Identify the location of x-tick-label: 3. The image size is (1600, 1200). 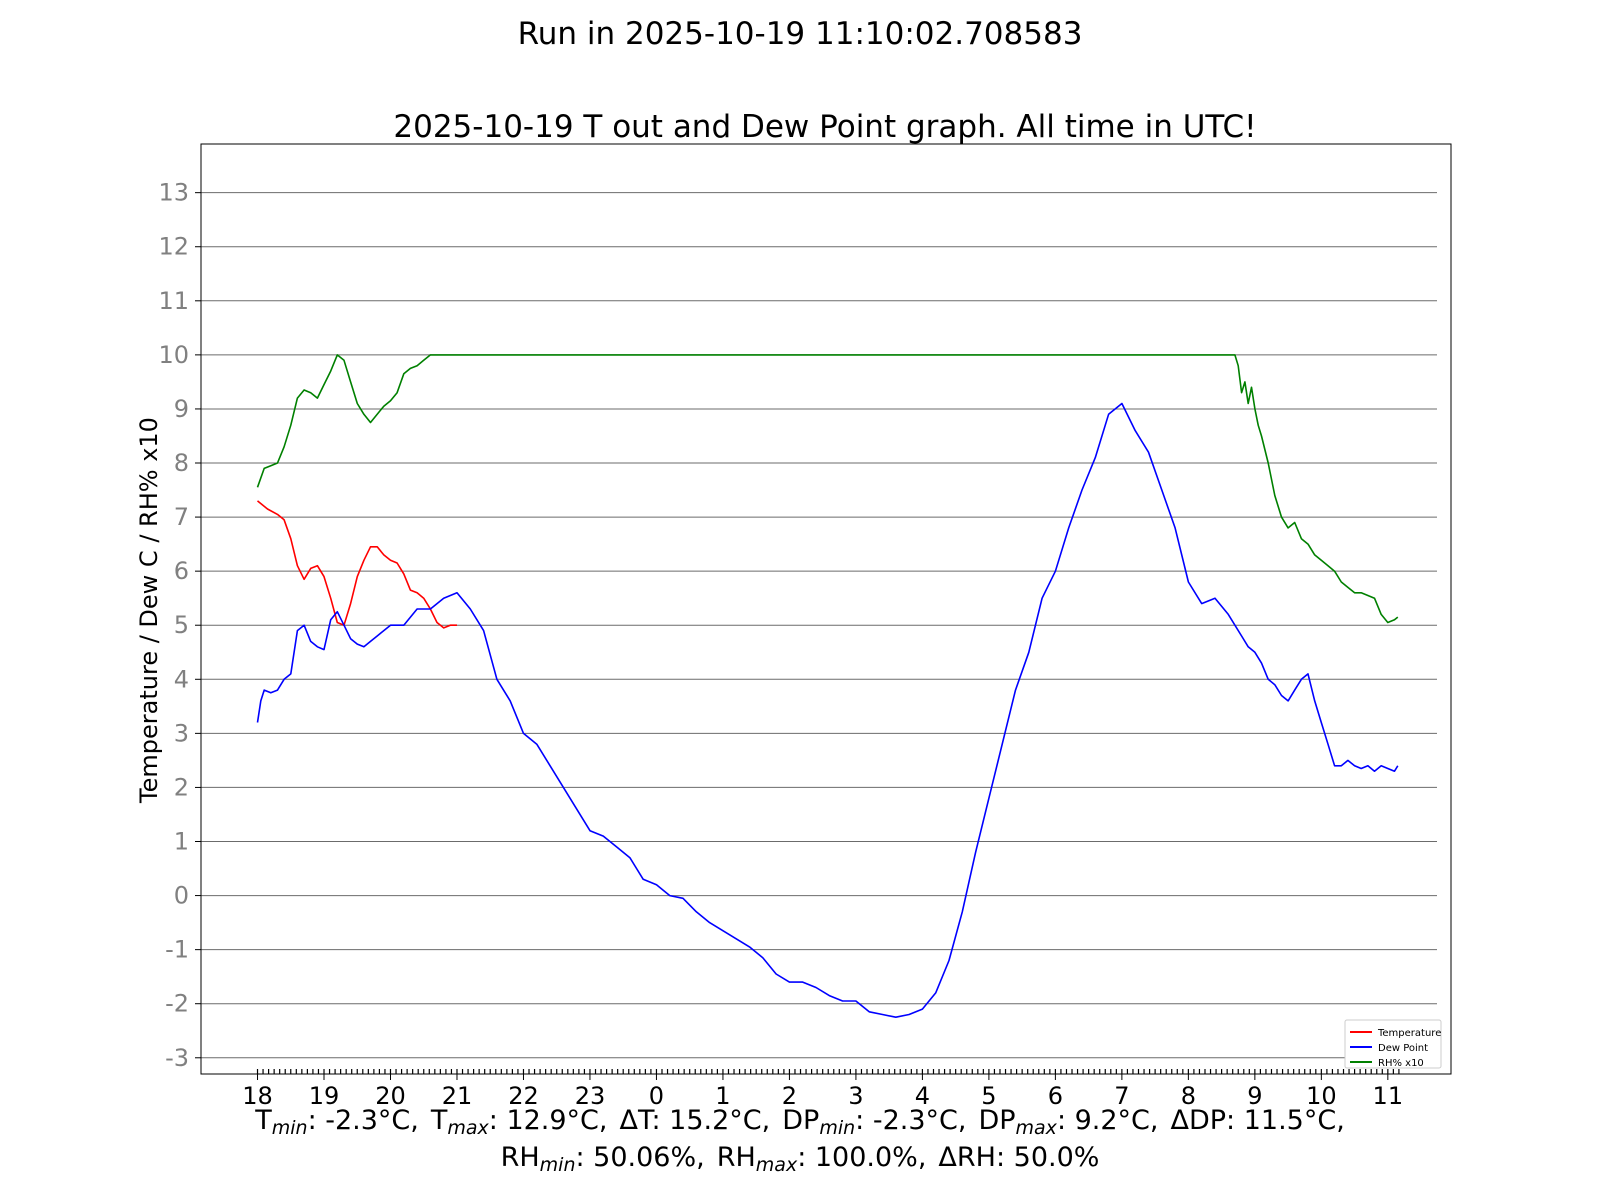
(855, 1096).